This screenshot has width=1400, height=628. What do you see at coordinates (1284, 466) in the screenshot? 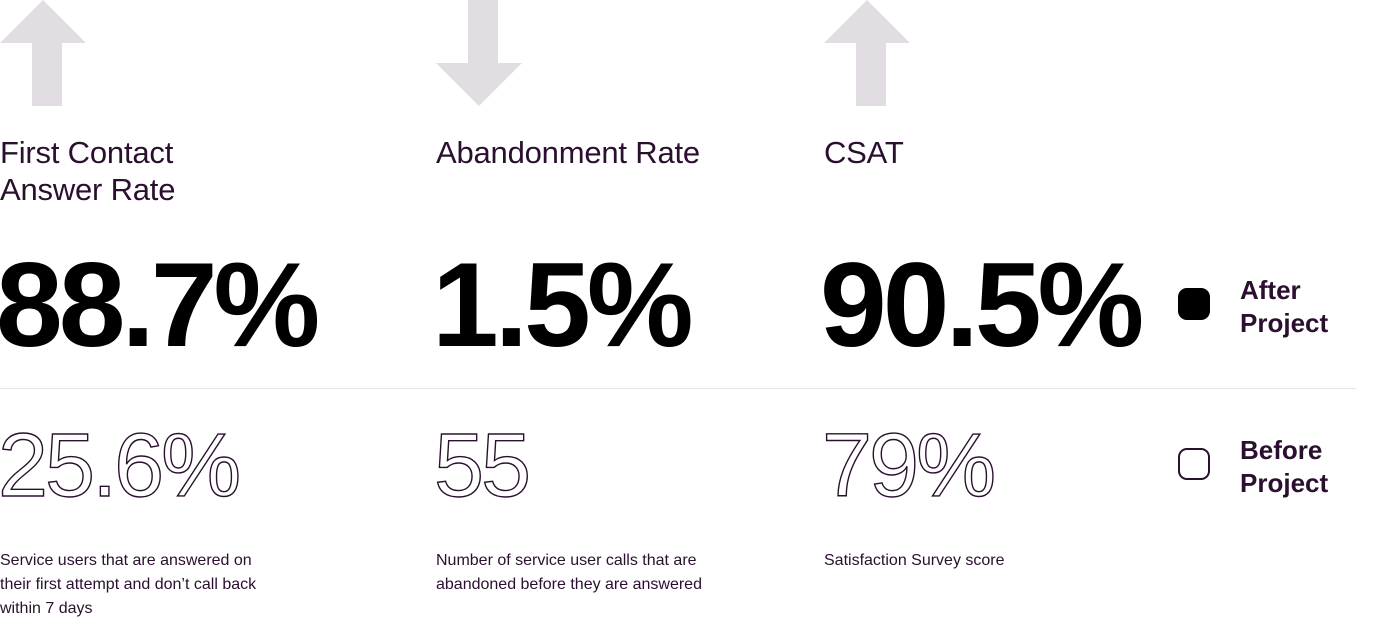
I see `legend-before-label: Before Project` at bounding box center [1284, 466].